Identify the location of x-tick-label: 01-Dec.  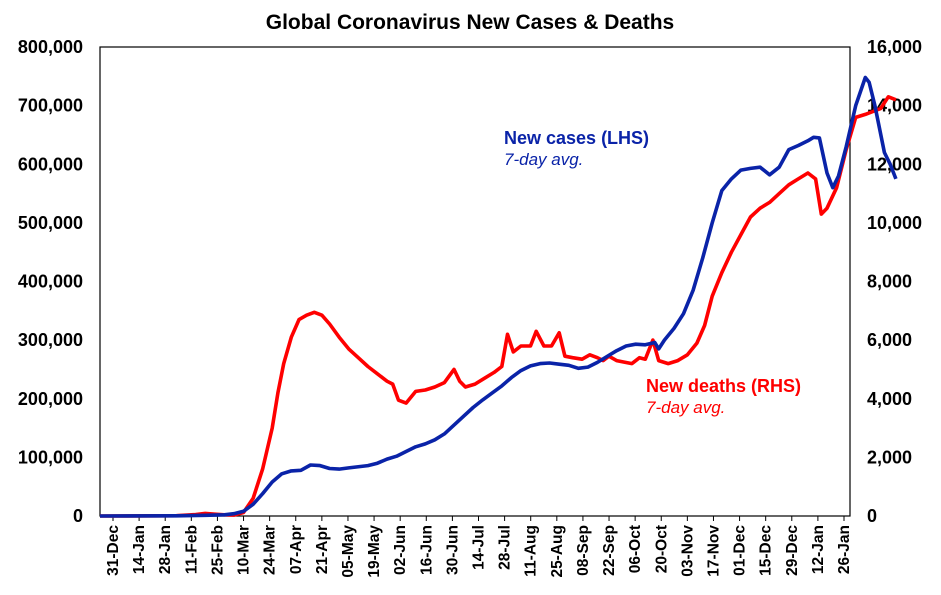
(740, 550).